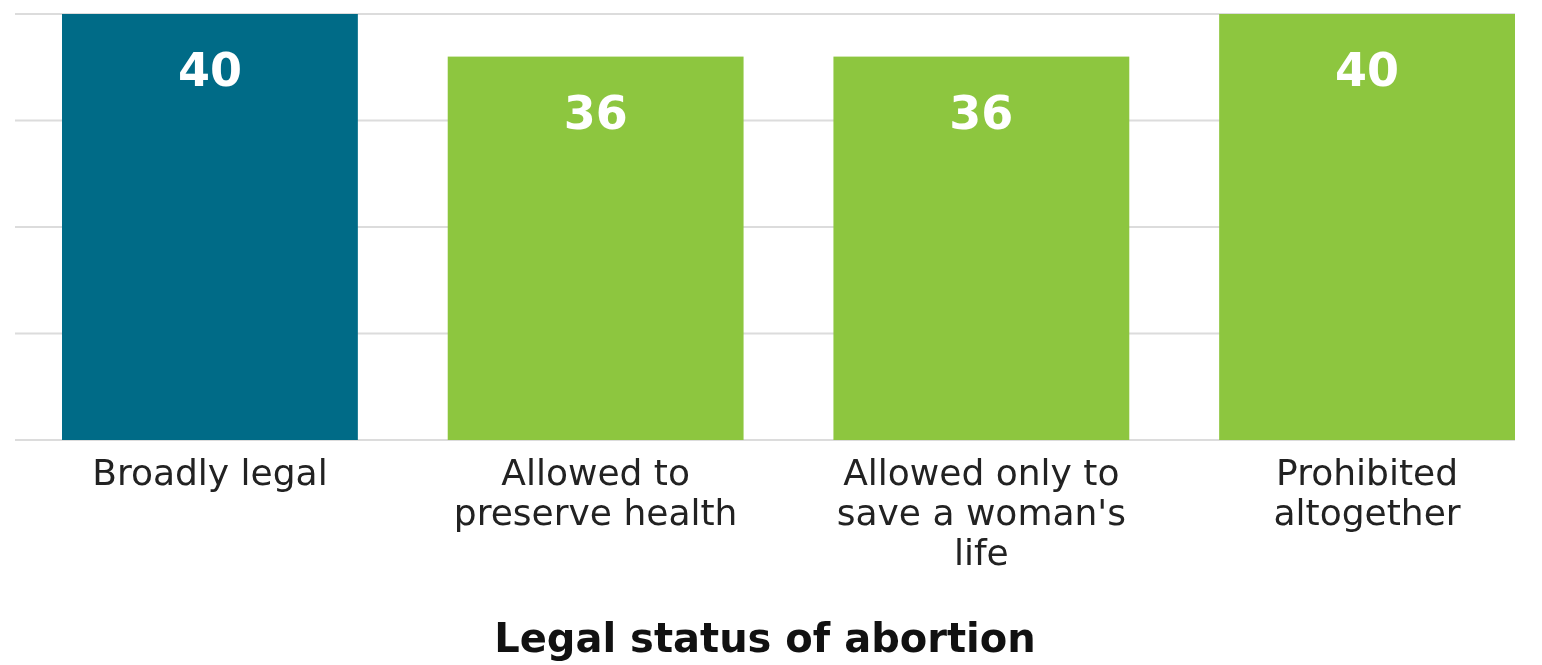 The image size is (1542, 665). What do you see at coordinates (1367, 492) in the screenshot?
I see `x-tick-label: Prohibited altogether` at bounding box center [1367, 492].